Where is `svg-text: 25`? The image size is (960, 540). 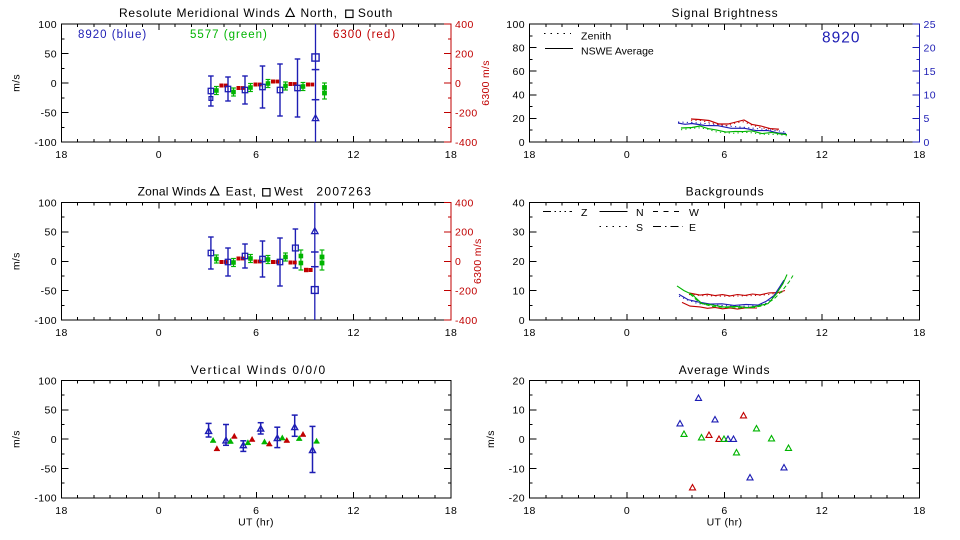 svg-text: 25 is located at coordinates (930, 25).